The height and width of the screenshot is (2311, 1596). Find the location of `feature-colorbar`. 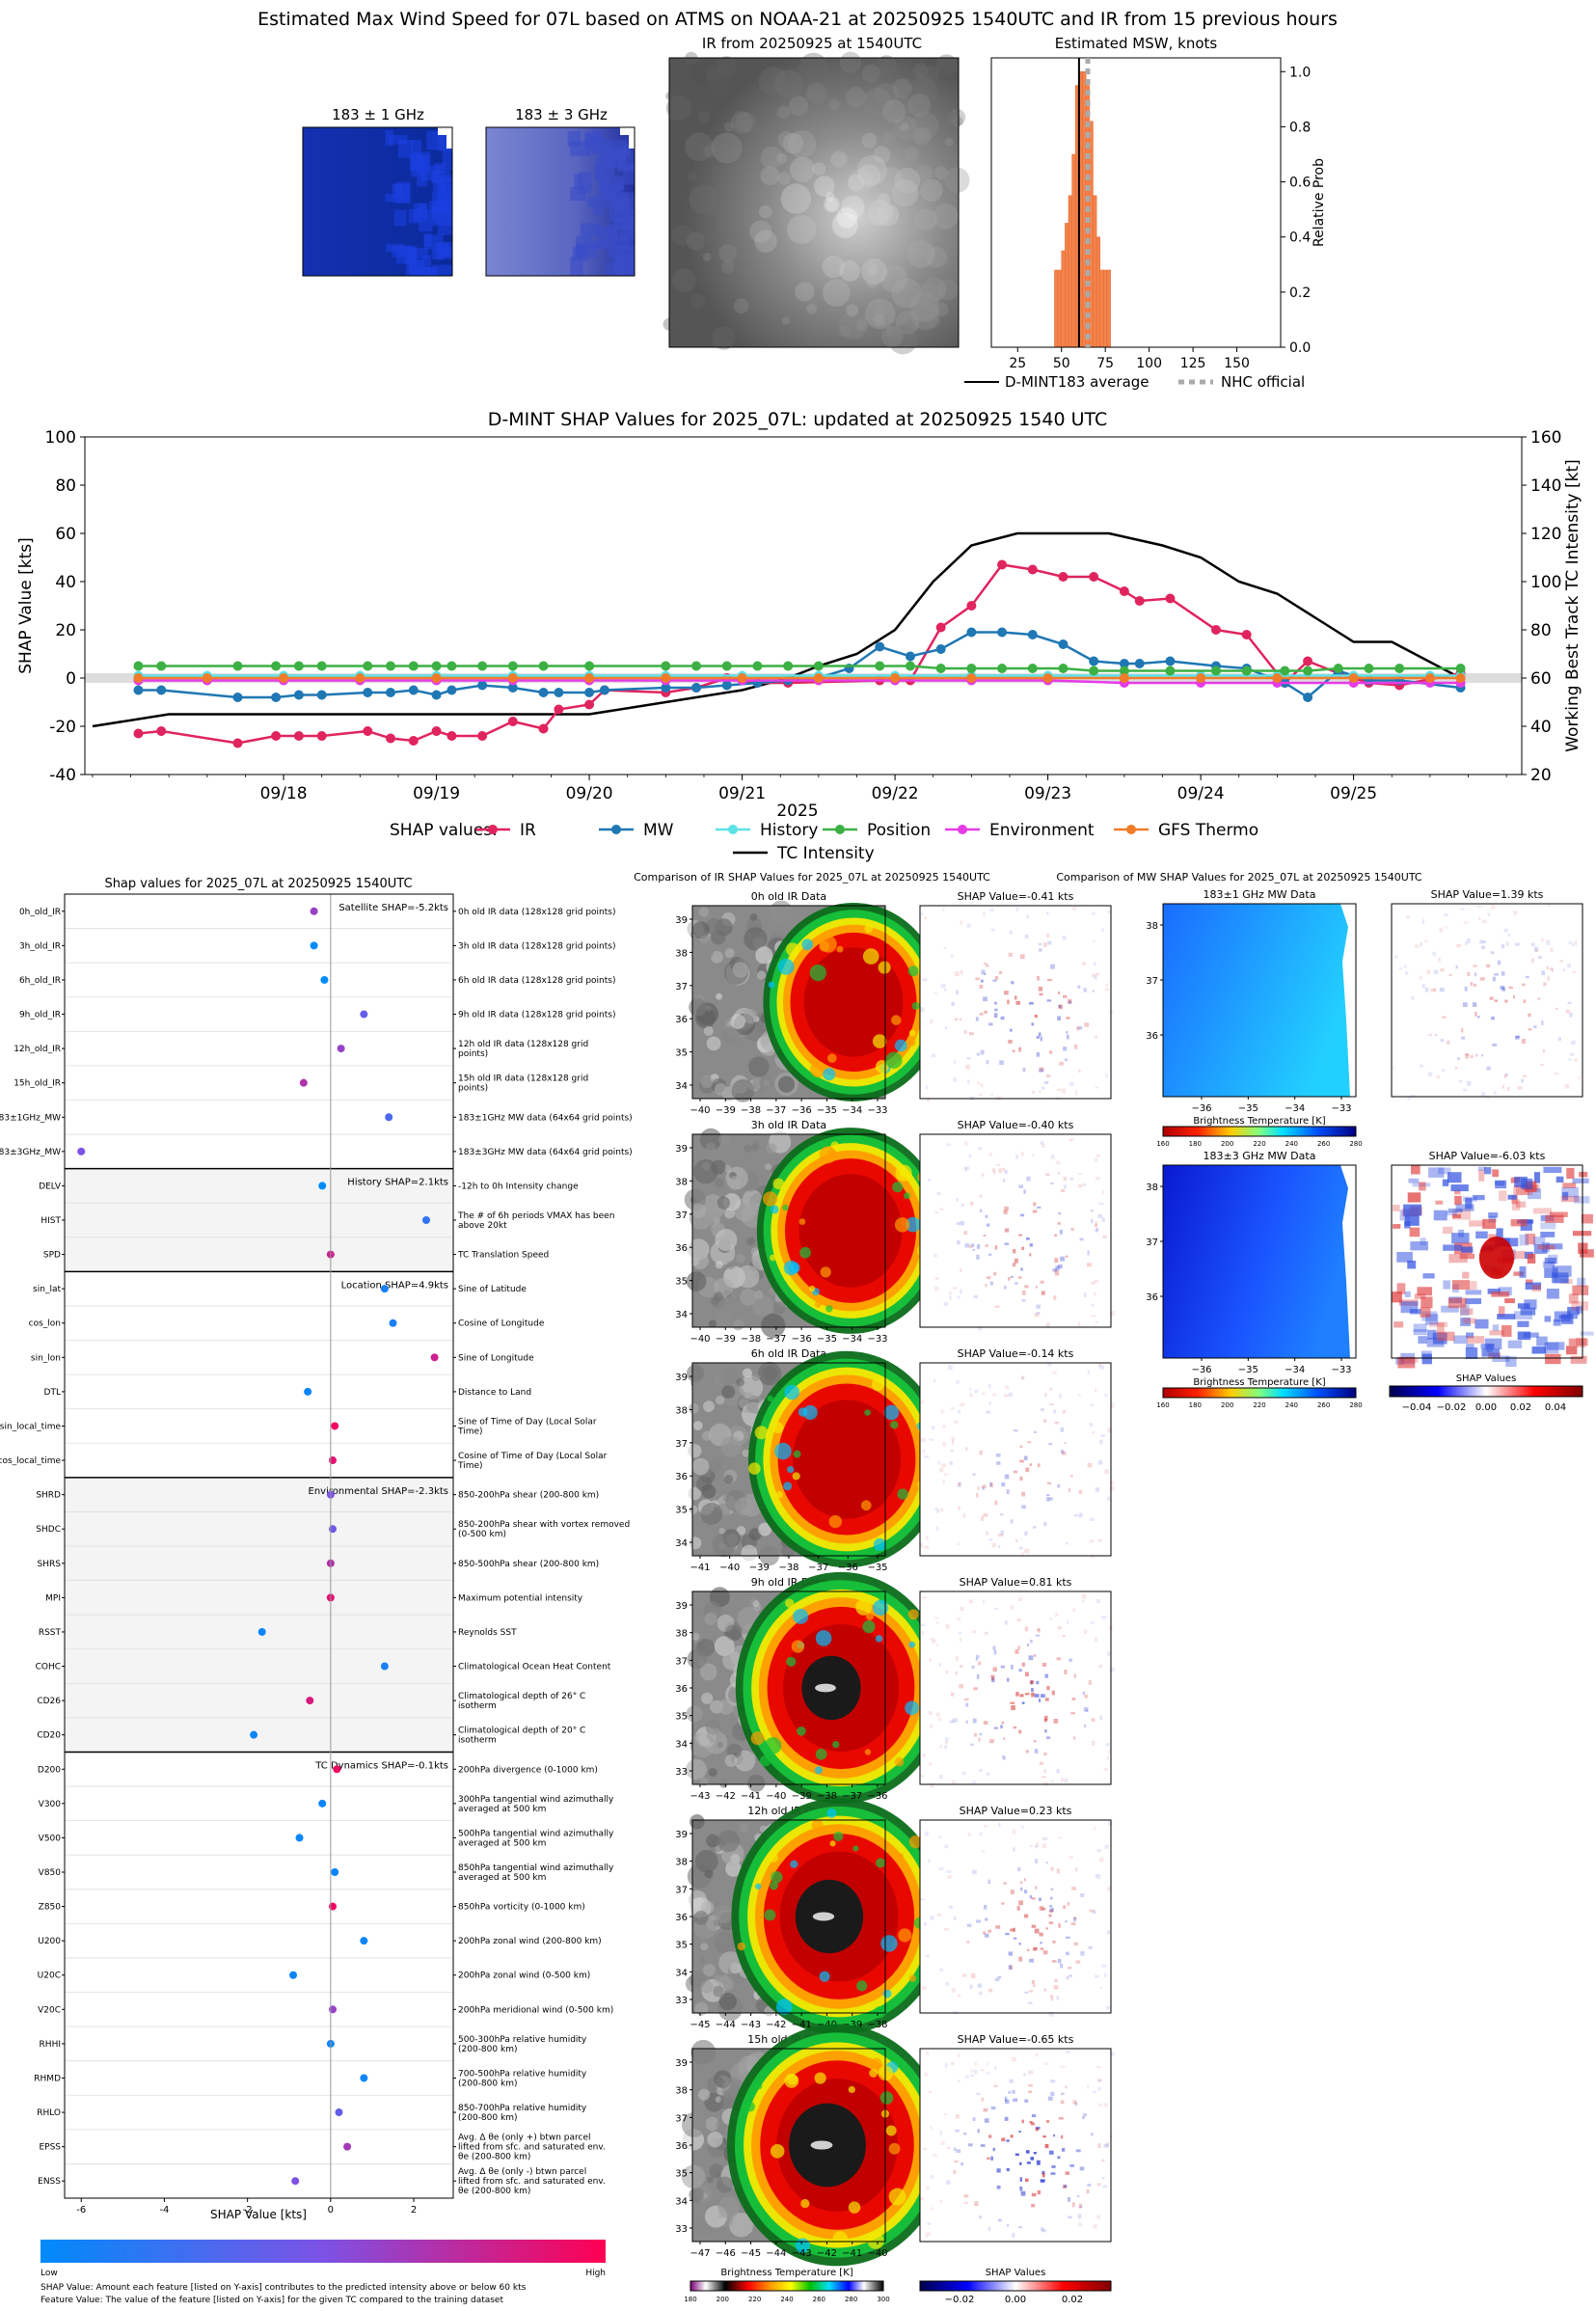

feature-colorbar is located at coordinates (324, 2252).